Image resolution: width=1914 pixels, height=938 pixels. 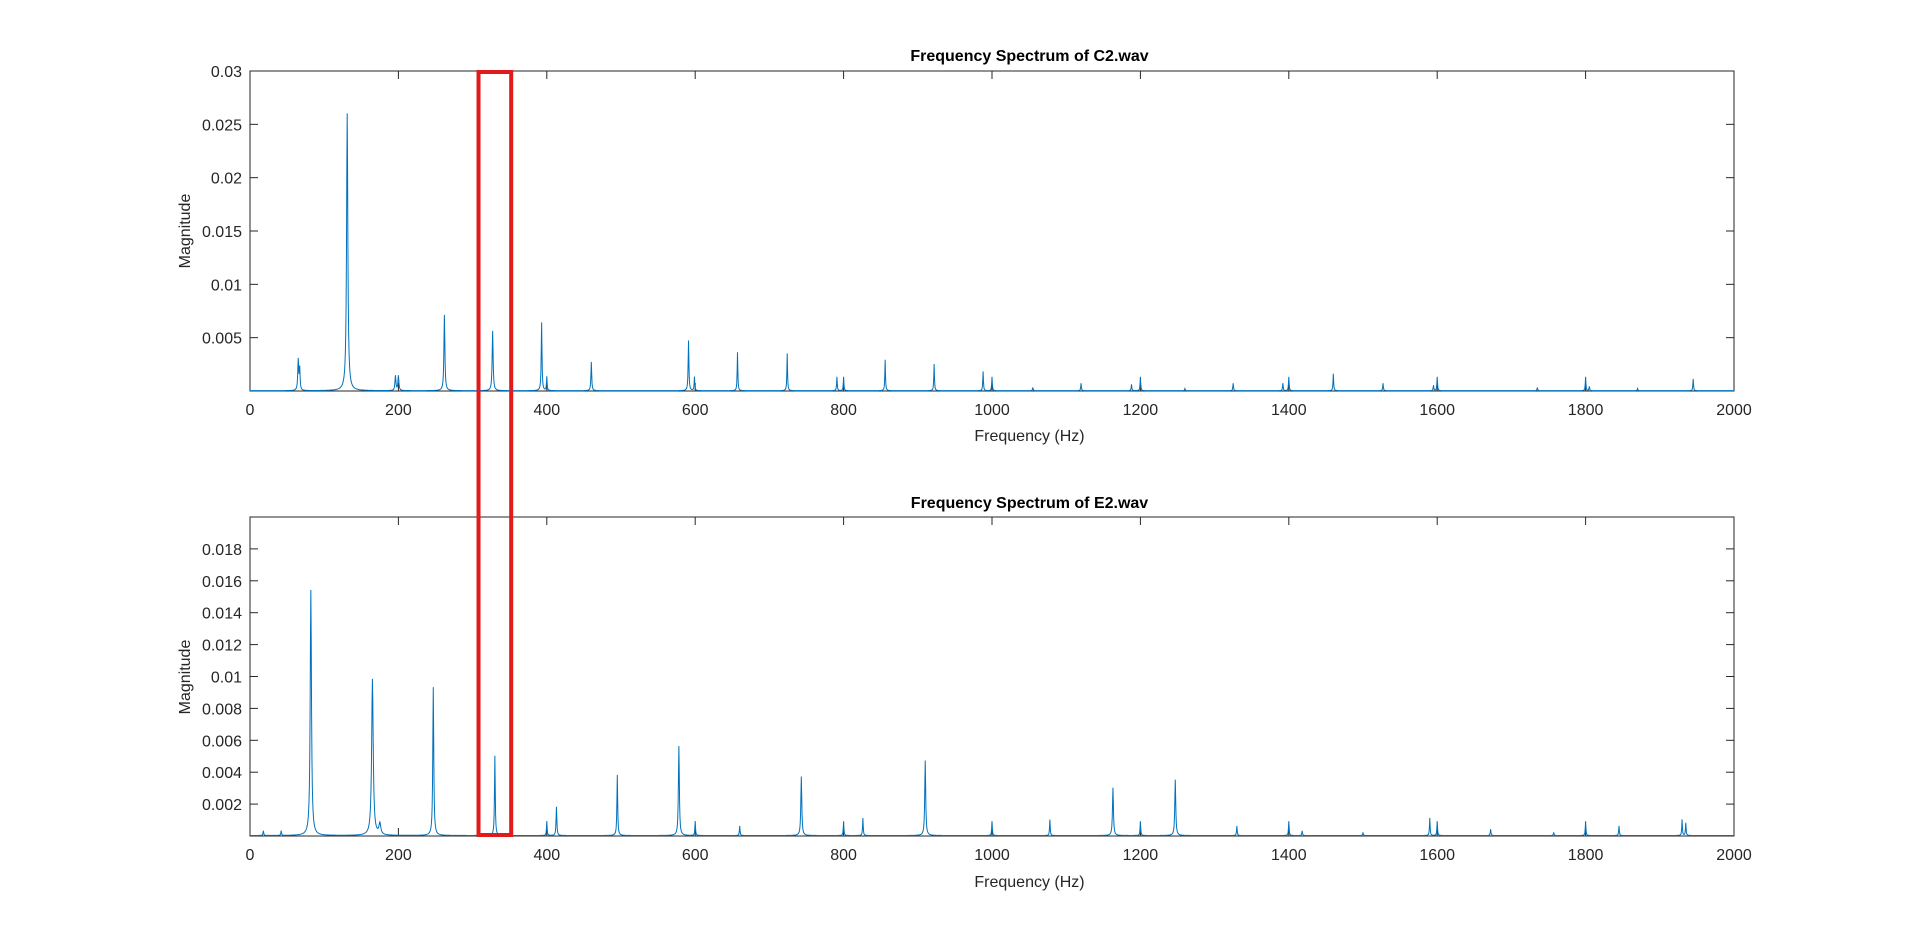 What do you see at coordinates (226, 72) in the screenshot?
I see `y-tick-label: 0.03` at bounding box center [226, 72].